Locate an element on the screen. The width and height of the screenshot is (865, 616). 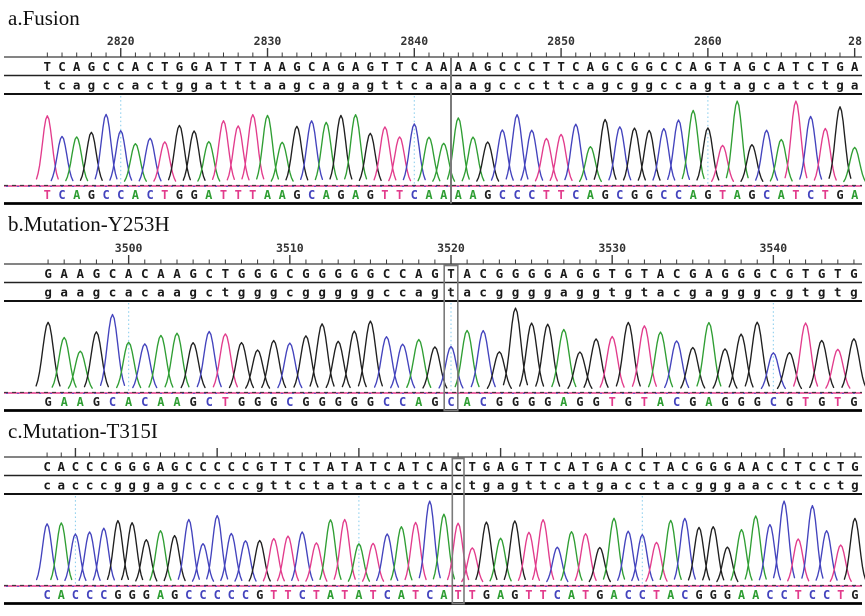
ruler-number: 3520 is located at coordinates (451, 248).